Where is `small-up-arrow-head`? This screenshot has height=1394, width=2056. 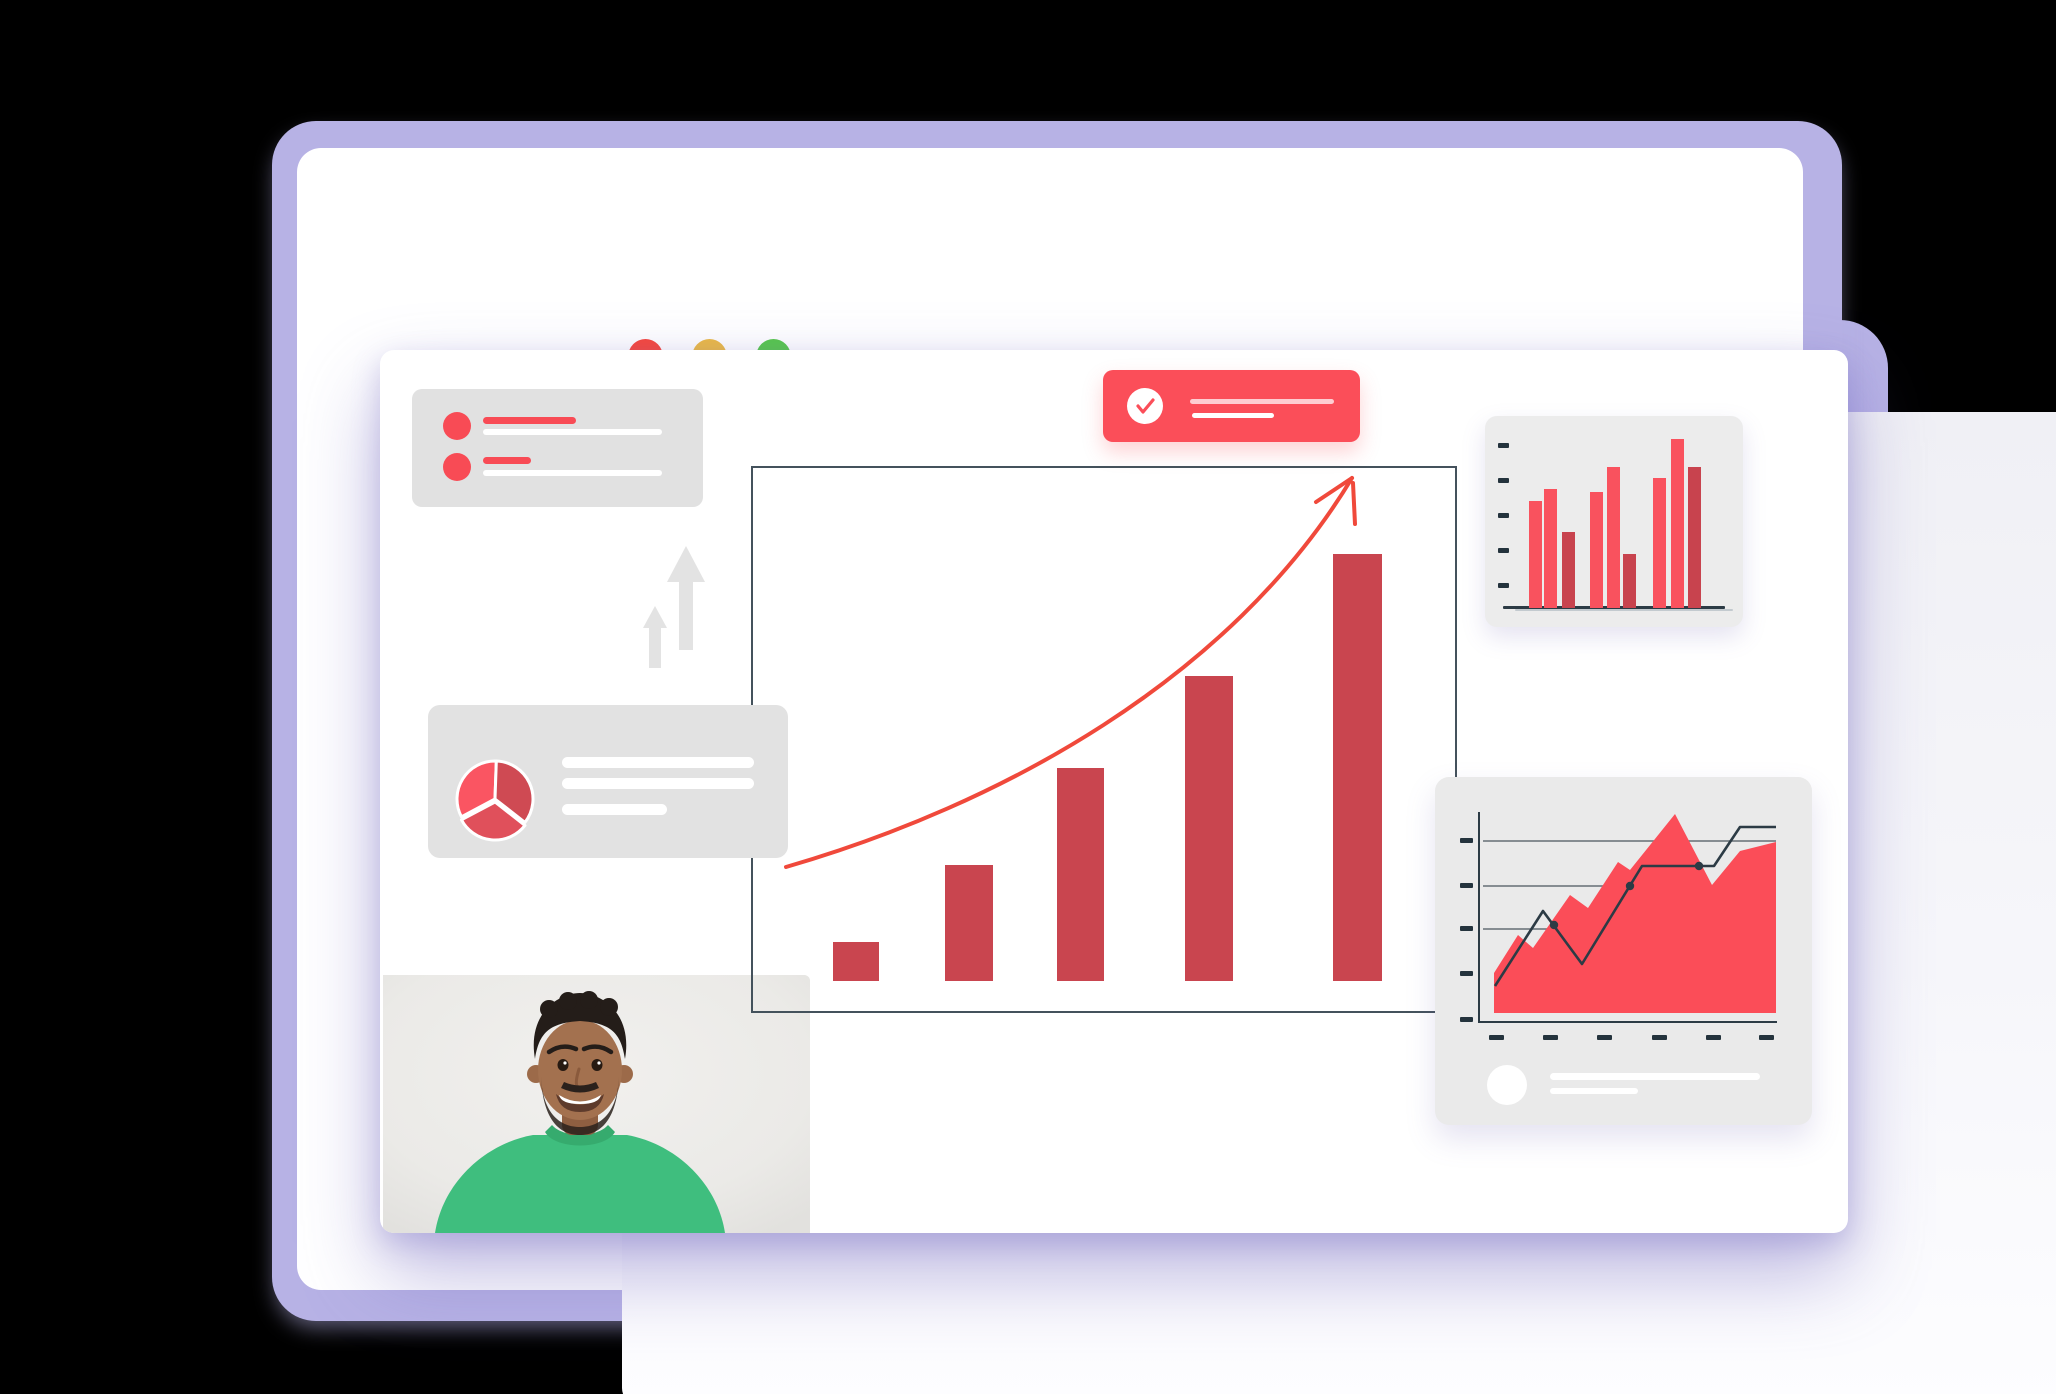 small-up-arrow-head is located at coordinates (655, 617).